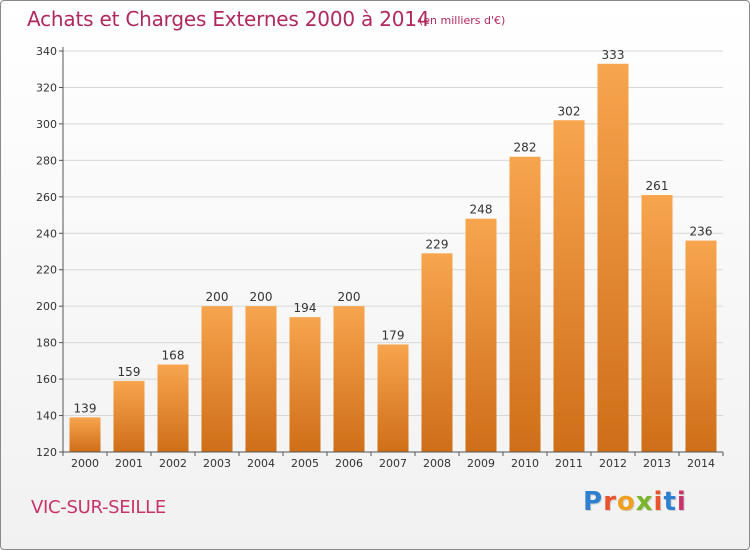  Describe the element at coordinates (129, 372) in the screenshot. I see `data-label: 159` at that location.